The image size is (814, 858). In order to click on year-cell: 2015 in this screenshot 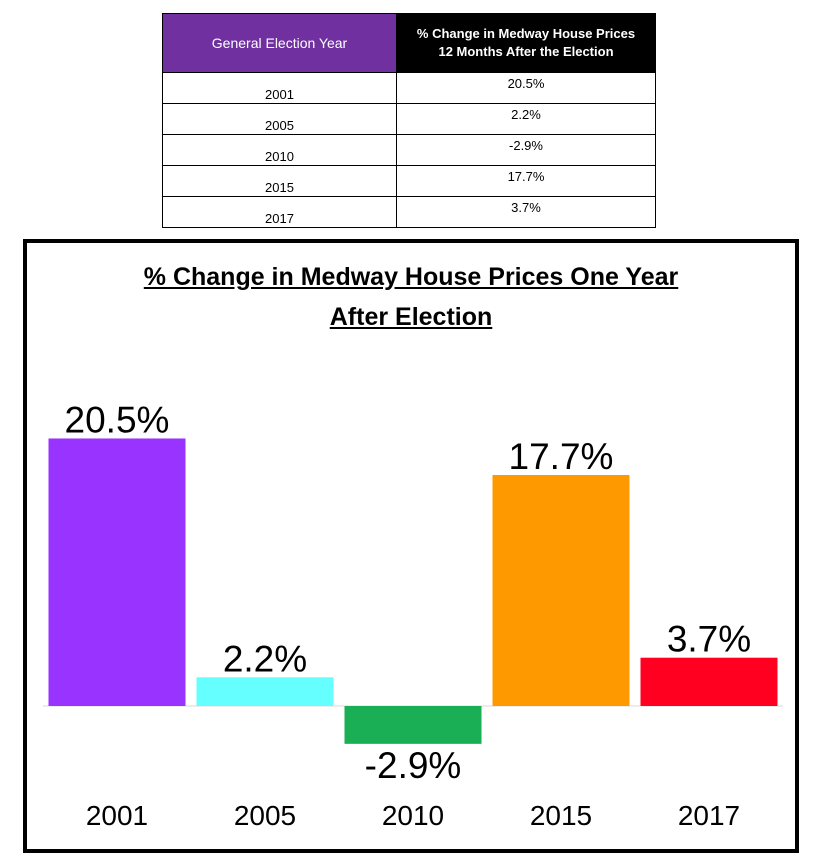, I will do `click(279, 181)`.